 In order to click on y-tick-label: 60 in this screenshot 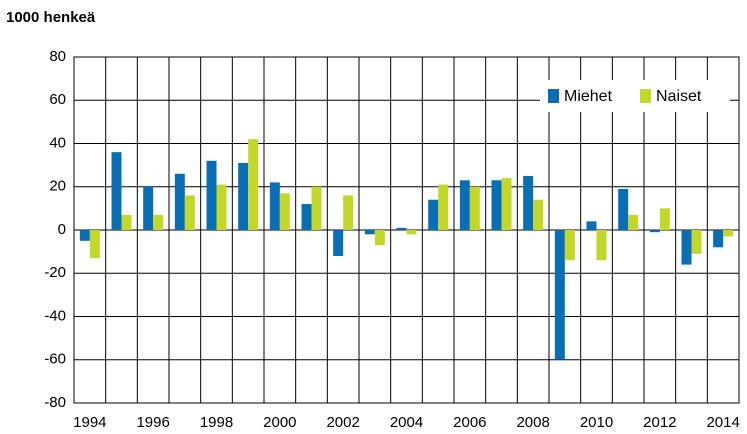, I will do `click(57, 99)`.